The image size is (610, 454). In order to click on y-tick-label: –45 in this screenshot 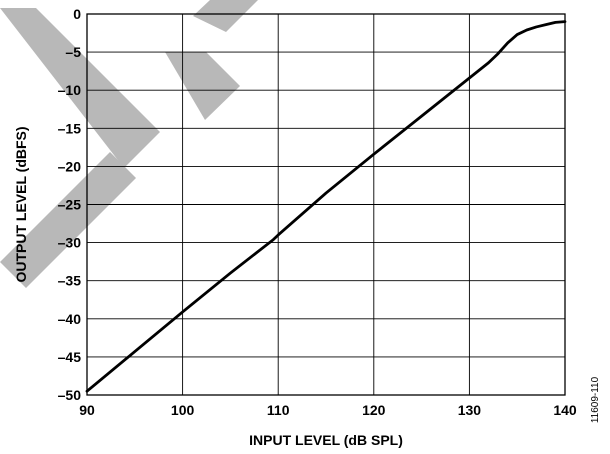, I will do `click(70, 357)`.